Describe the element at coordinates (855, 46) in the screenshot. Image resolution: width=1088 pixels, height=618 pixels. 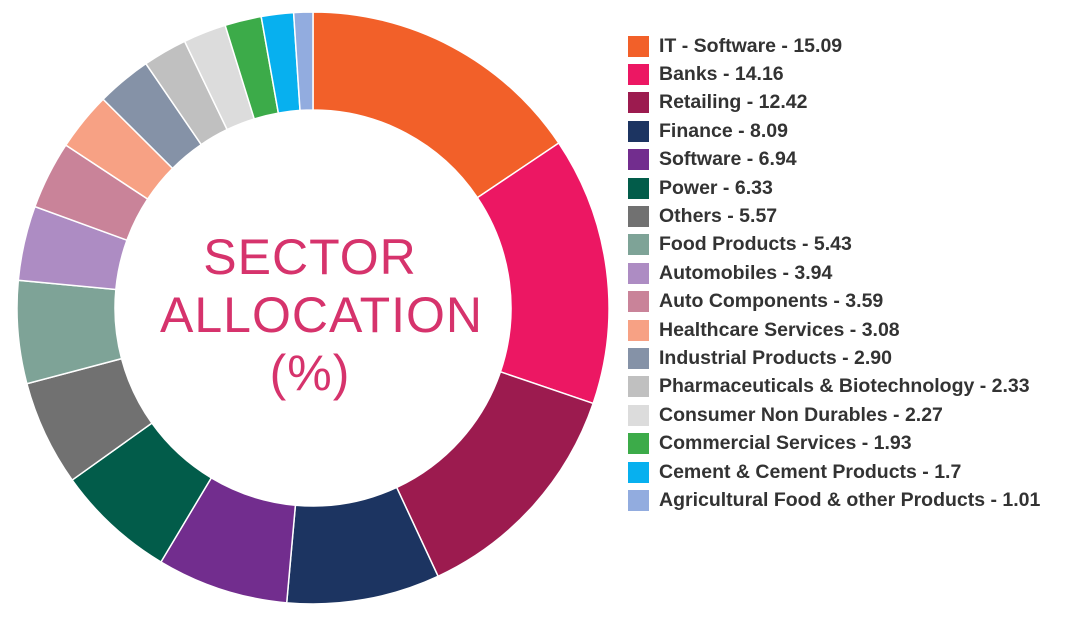
I see `legend-item: IT - Software - 15.09` at that location.